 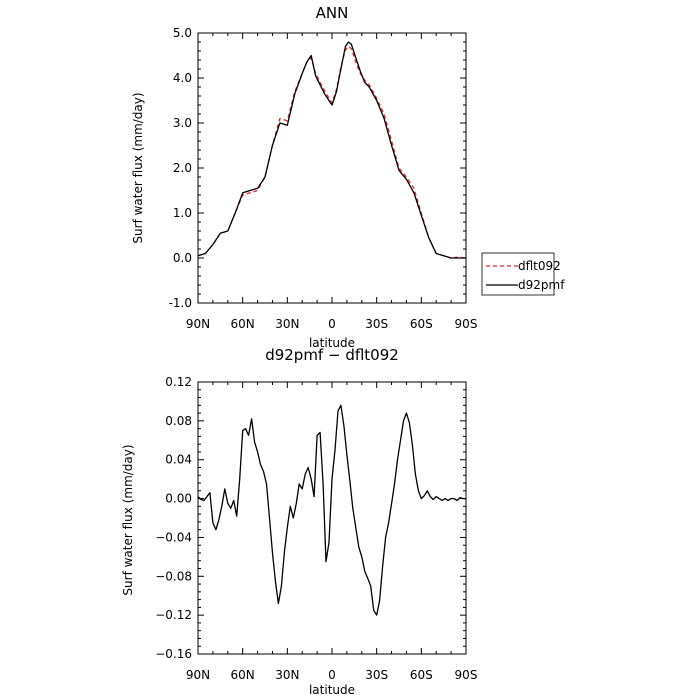 What do you see at coordinates (376, 675) in the screenshot?
I see `bottom-x-tick-label: 30S` at bounding box center [376, 675].